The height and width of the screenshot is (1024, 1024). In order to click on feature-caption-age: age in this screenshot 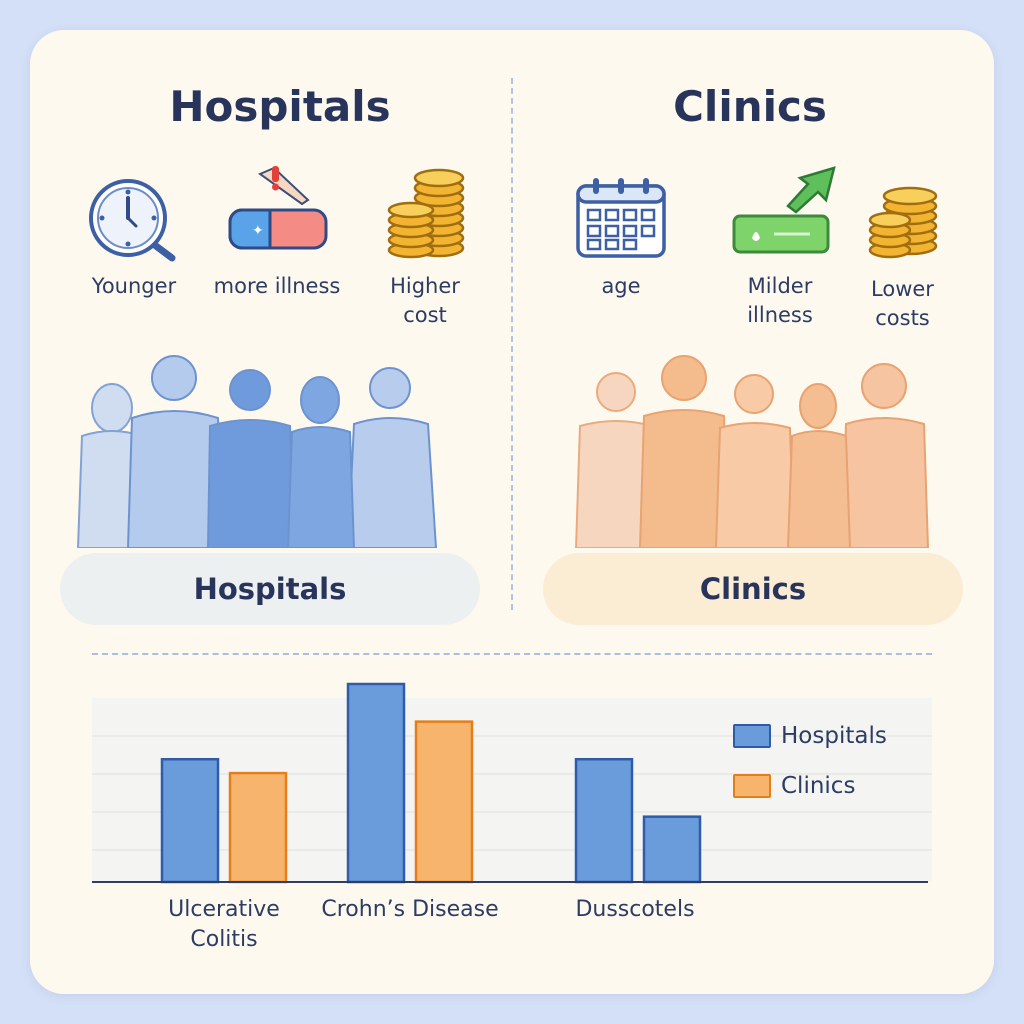, I will do `click(621, 286)`.